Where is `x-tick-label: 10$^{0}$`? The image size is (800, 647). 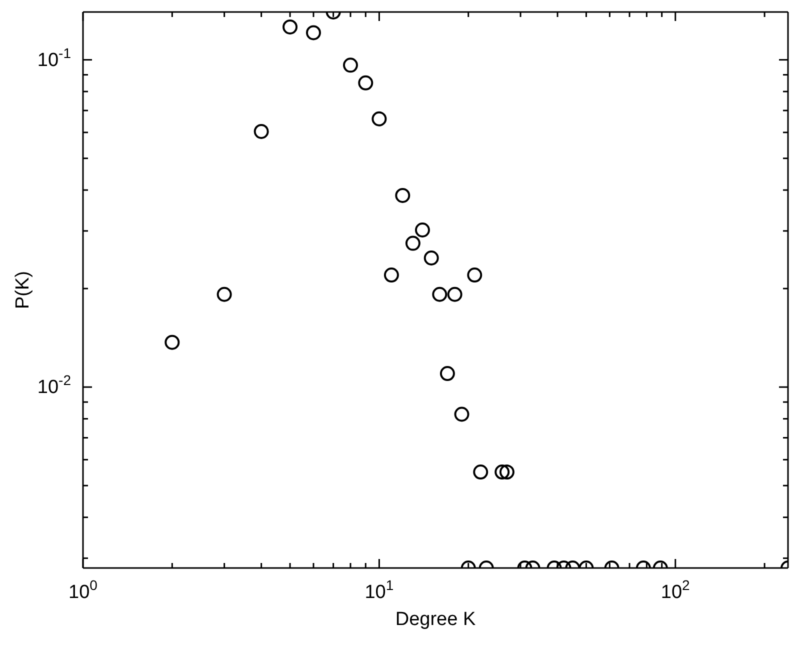
x-tick-label: 10$^{0}$ is located at coordinates (83, 590).